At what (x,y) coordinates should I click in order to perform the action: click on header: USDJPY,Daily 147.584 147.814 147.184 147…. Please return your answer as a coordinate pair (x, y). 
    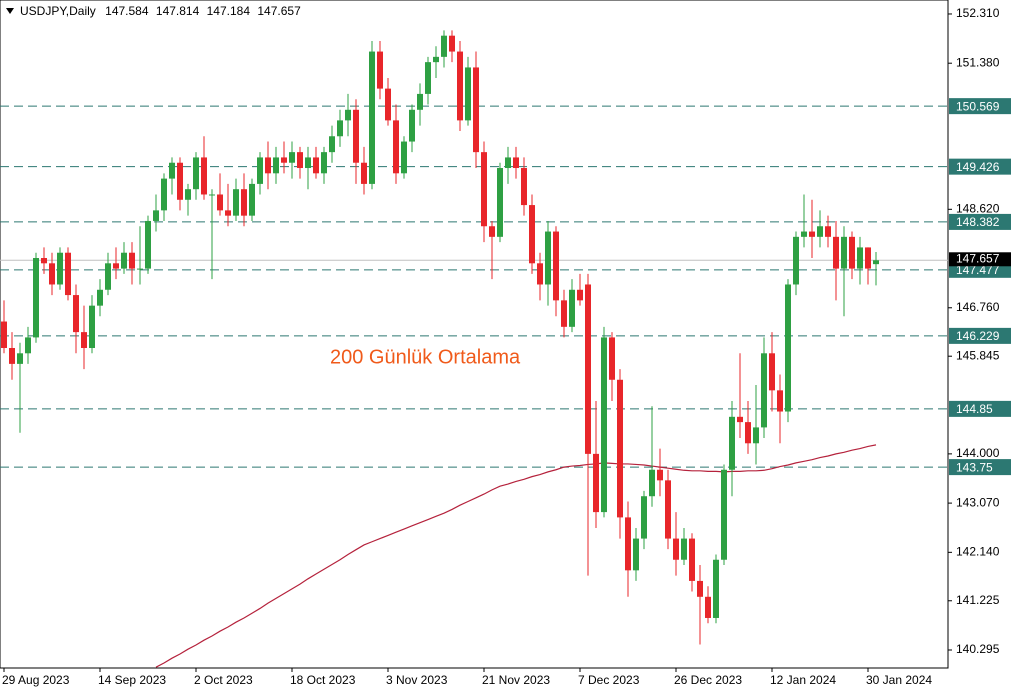
    Looking at the image, I should click on (160, 11).